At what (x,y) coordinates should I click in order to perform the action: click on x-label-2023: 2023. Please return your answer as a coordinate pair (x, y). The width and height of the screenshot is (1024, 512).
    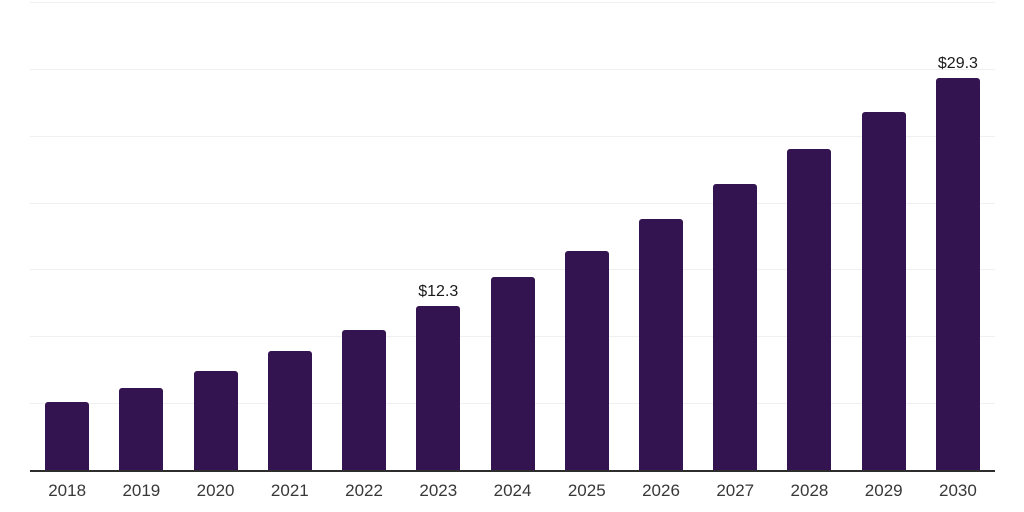
    Looking at the image, I should click on (438, 490).